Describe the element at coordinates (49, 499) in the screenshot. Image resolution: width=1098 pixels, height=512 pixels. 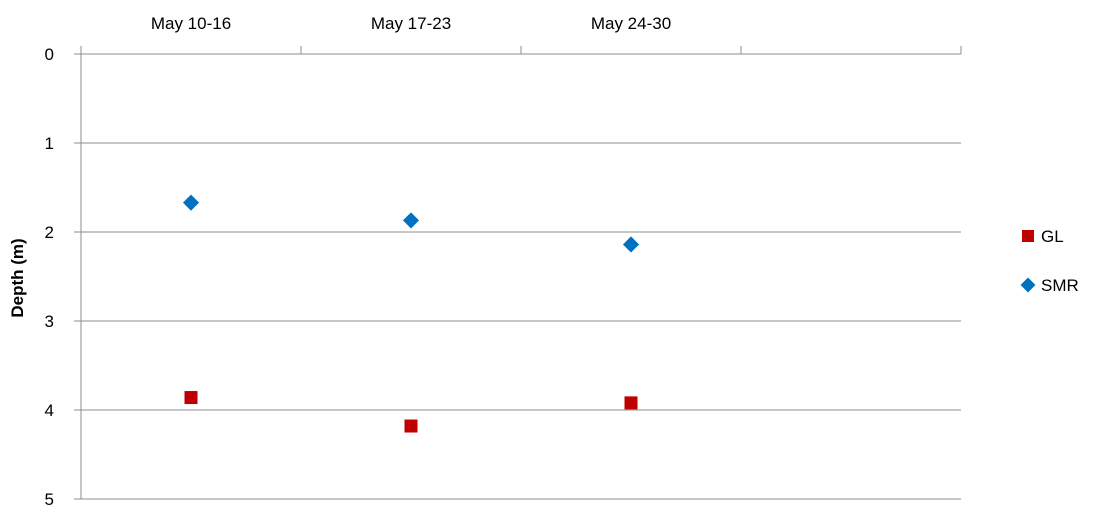
I see `y-tick-label: 5` at that location.